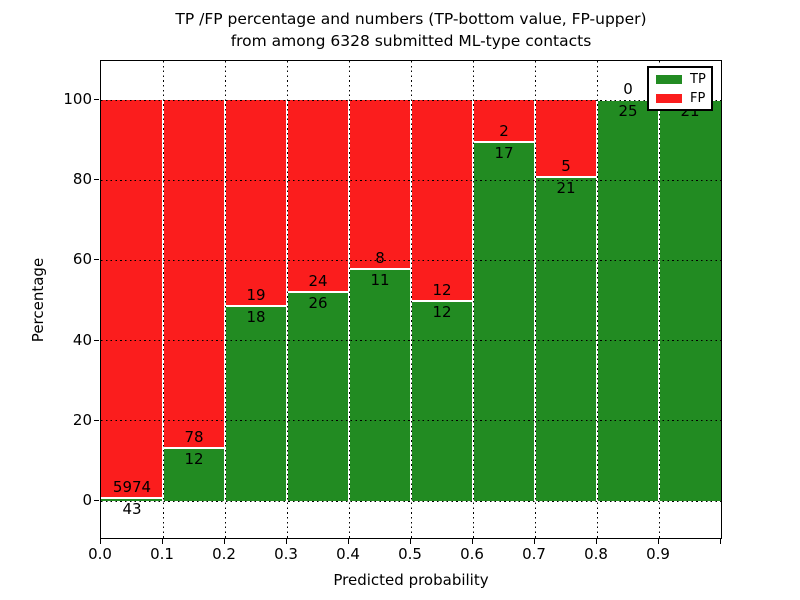 Image resolution: width=800 pixels, height=600 pixels. I want to click on x-tick-label: 0.2, so click(224, 554).